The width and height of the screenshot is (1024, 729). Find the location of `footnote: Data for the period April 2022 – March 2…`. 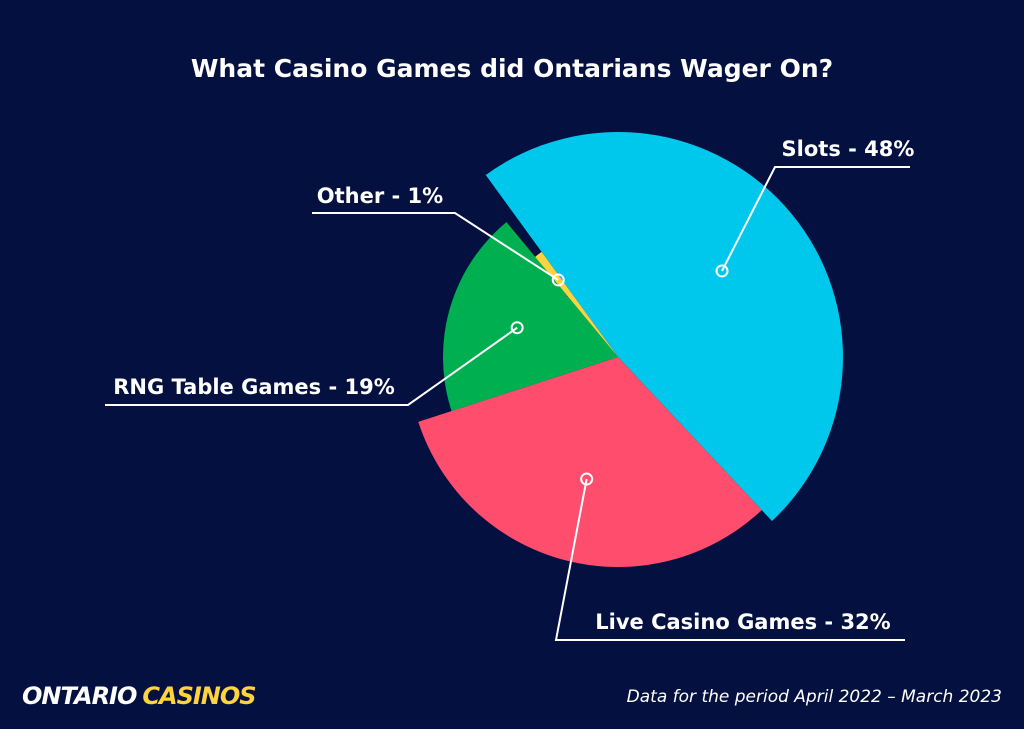

footnote: Data for the period April 2022 – March 2… is located at coordinates (814, 697).